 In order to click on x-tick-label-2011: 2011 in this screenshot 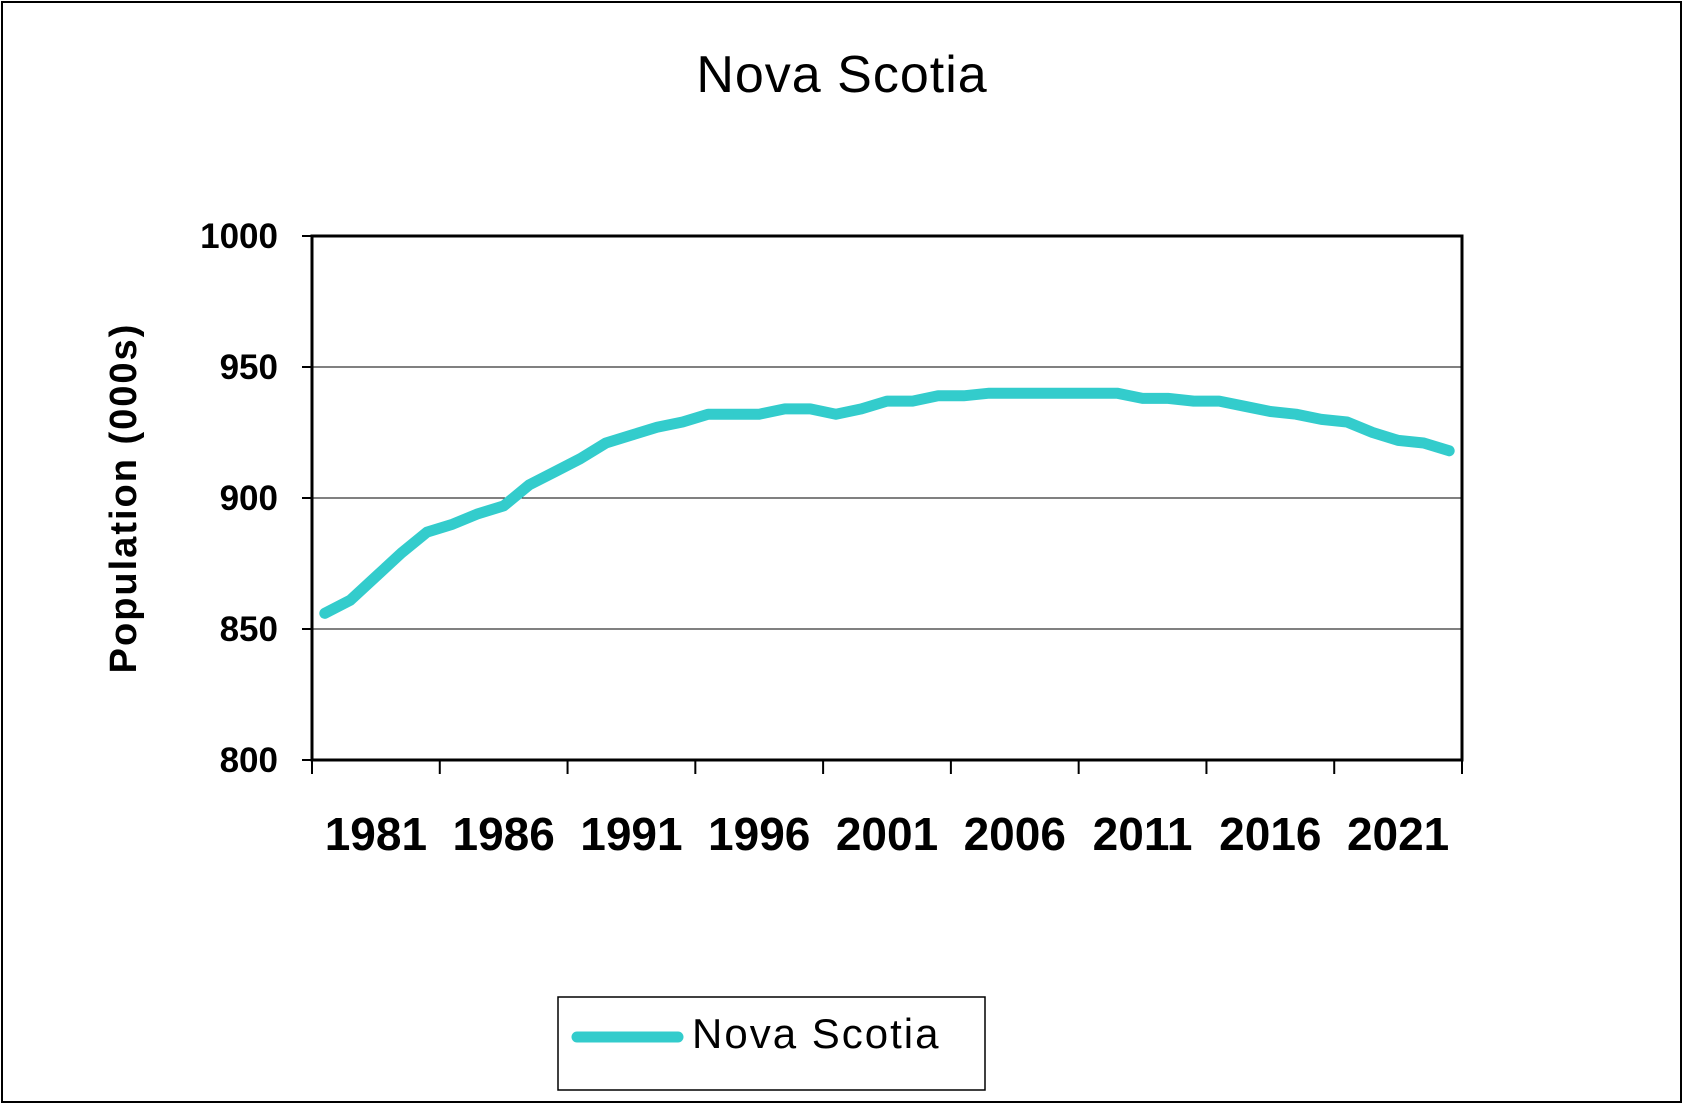, I will do `click(1143, 834)`.